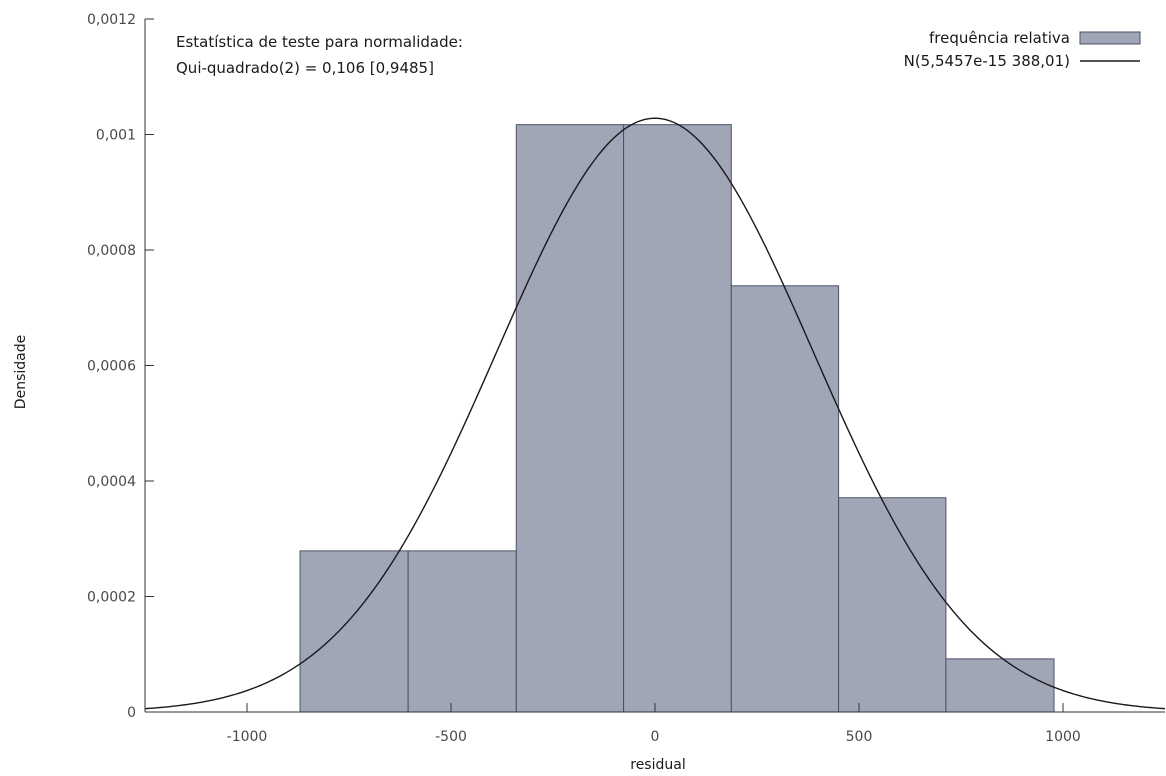 The image size is (1166, 776). I want to click on y-tick-label: 0,0008, so click(111, 251).